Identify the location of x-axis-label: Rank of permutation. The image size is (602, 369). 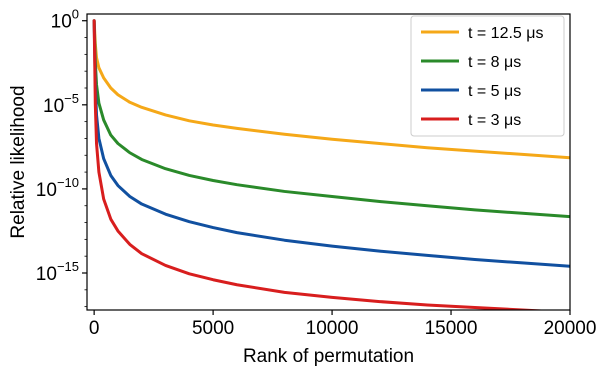
(328, 356).